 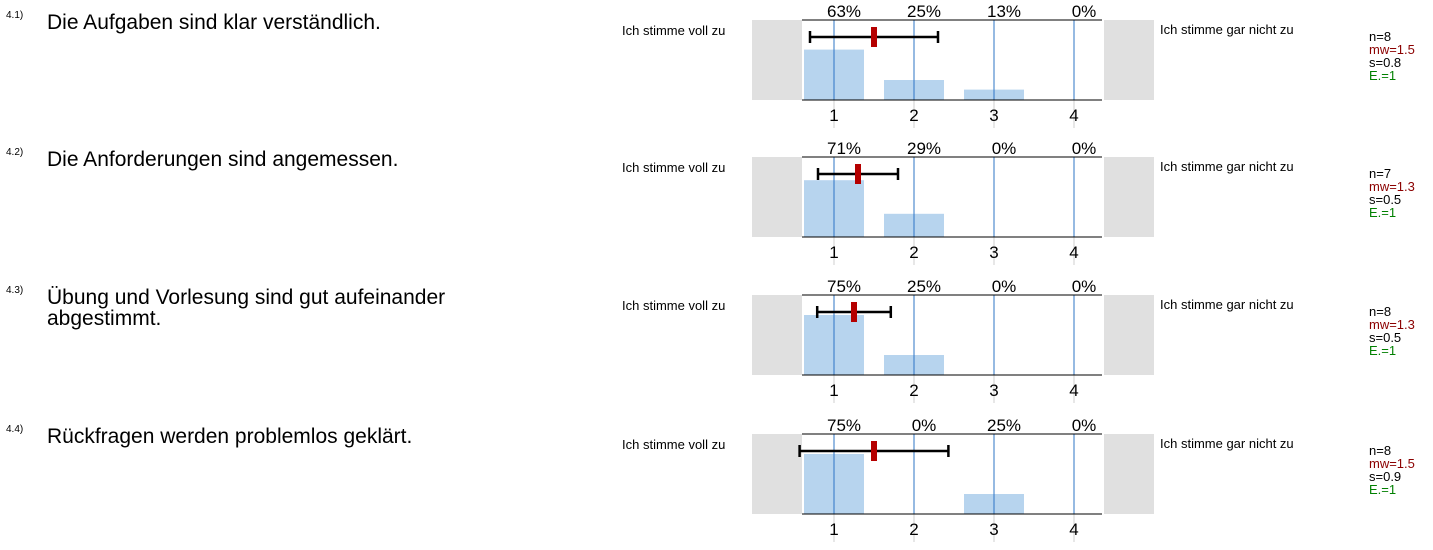 What do you see at coordinates (1380, 173) in the screenshot?
I see `stat-n: n=7` at bounding box center [1380, 173].